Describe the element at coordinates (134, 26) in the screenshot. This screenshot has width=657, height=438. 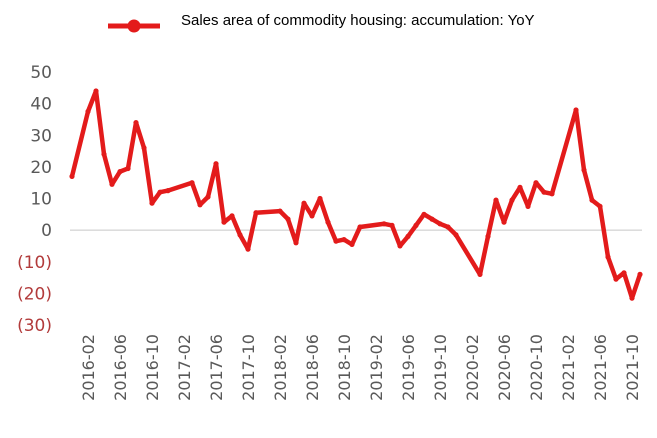
I see `legend-point-marker` at that location.